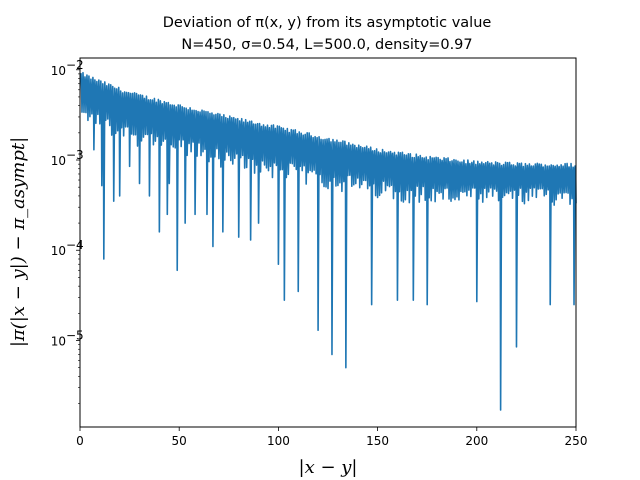 The height and width of the screenshot is (480, 640). What do you see at coordinates (75, 155) in the screenshot?
I see `y-tick-exponent: −3` at bounding box center [75, 155].